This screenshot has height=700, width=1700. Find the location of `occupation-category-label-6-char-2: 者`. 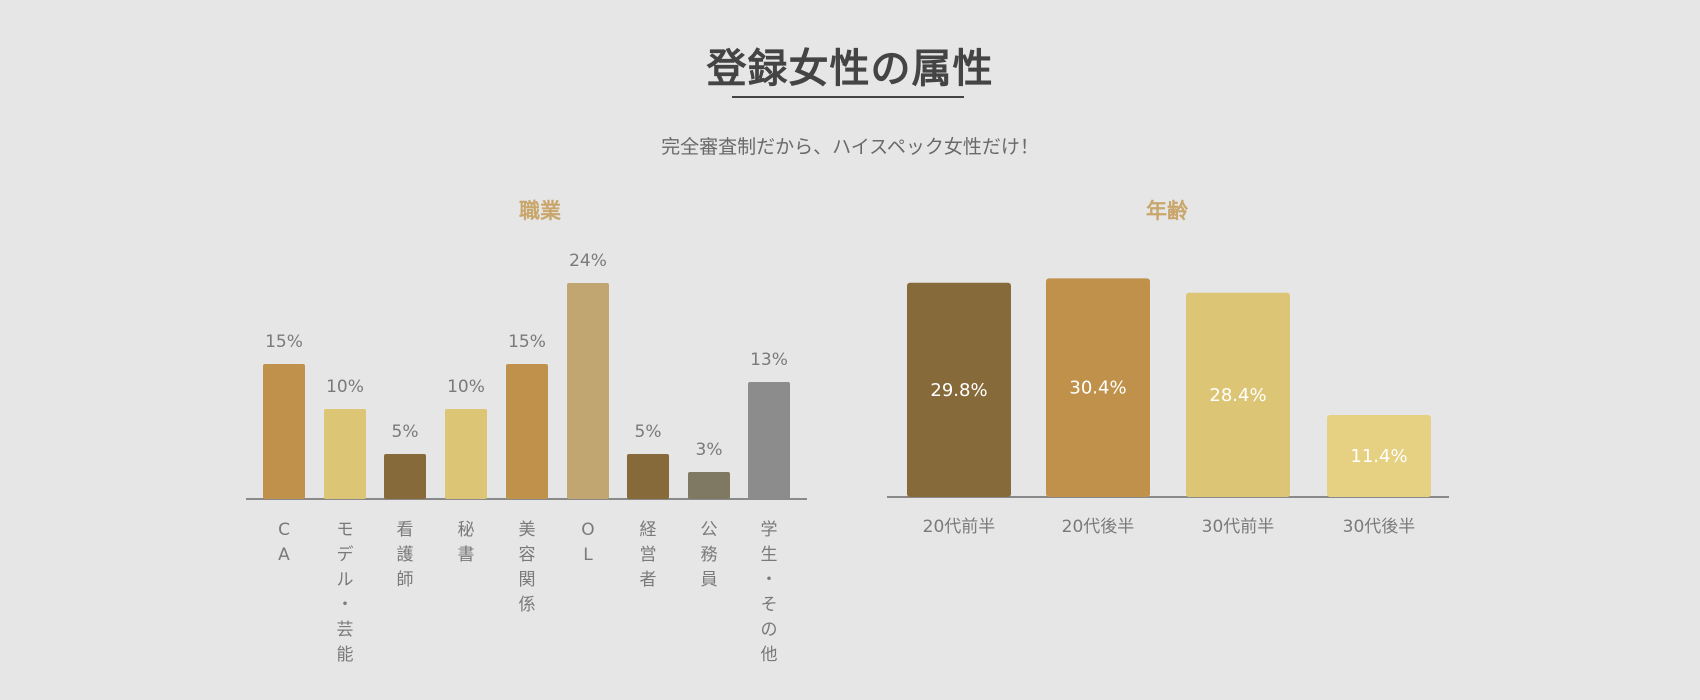

occupation-category-label-6-char-2: 者 is located at coordinates (648, 580).